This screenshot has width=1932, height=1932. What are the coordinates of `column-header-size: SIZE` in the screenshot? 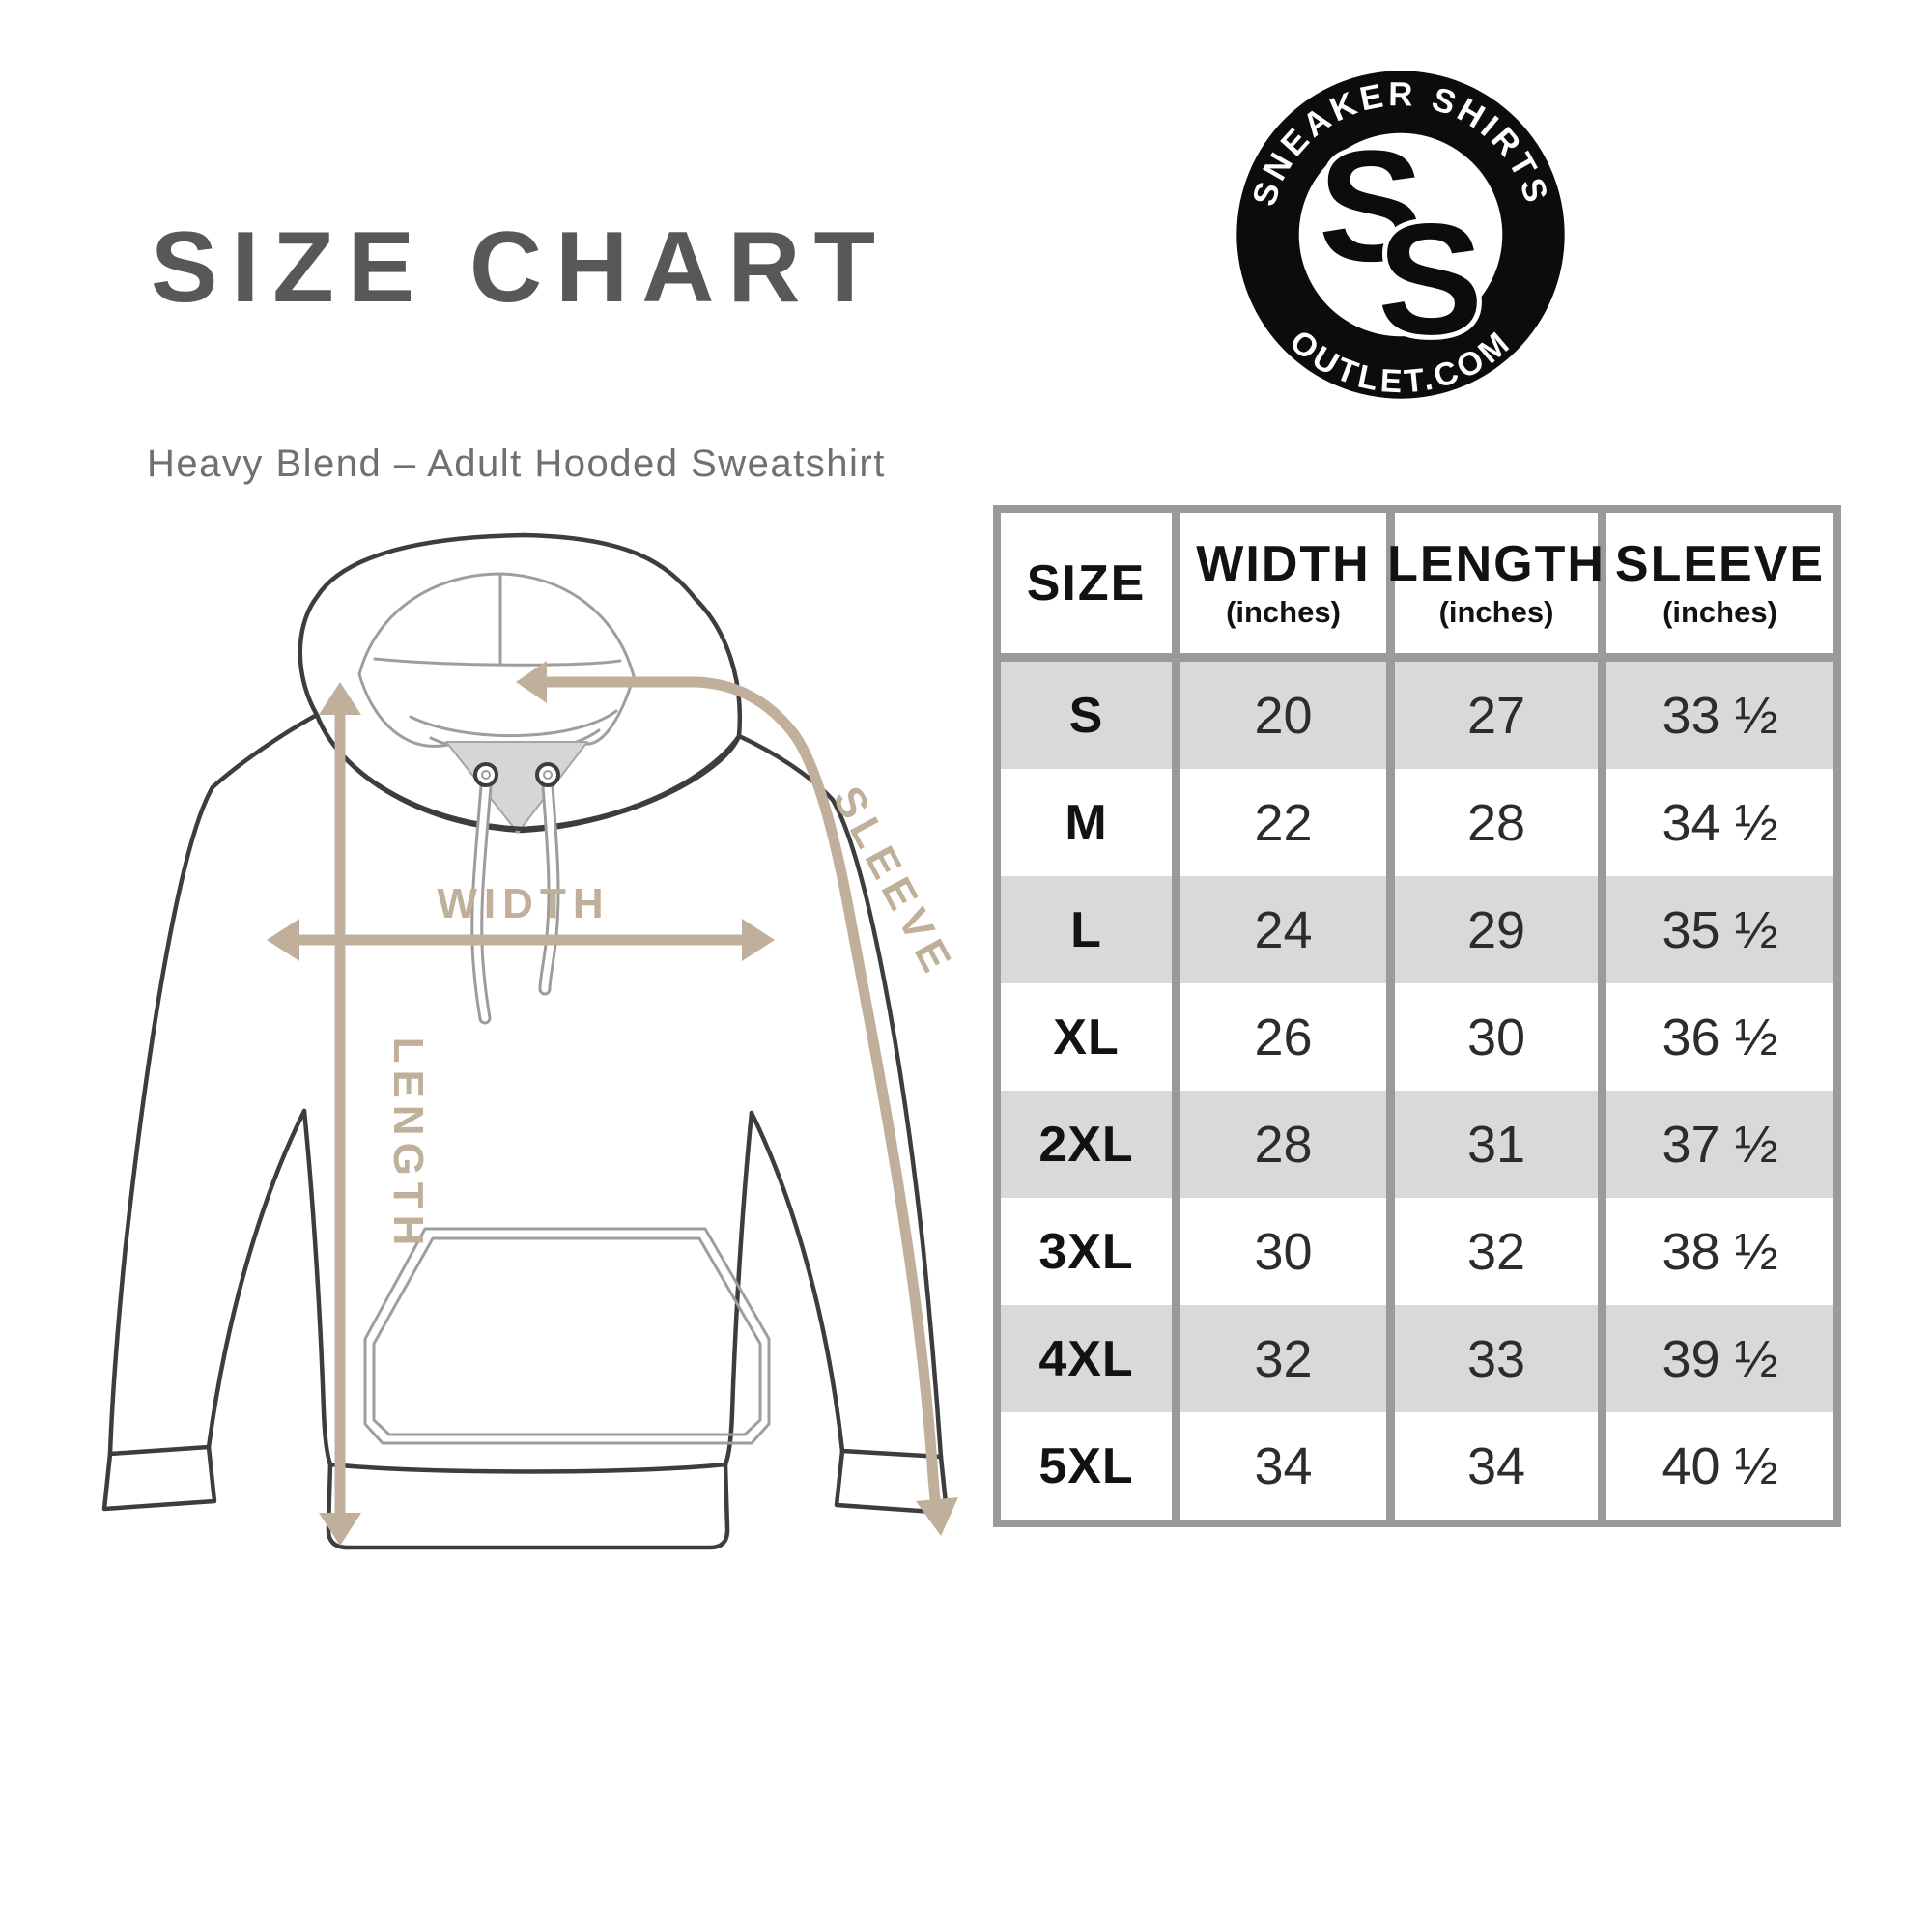 It's located at (1086, 583).